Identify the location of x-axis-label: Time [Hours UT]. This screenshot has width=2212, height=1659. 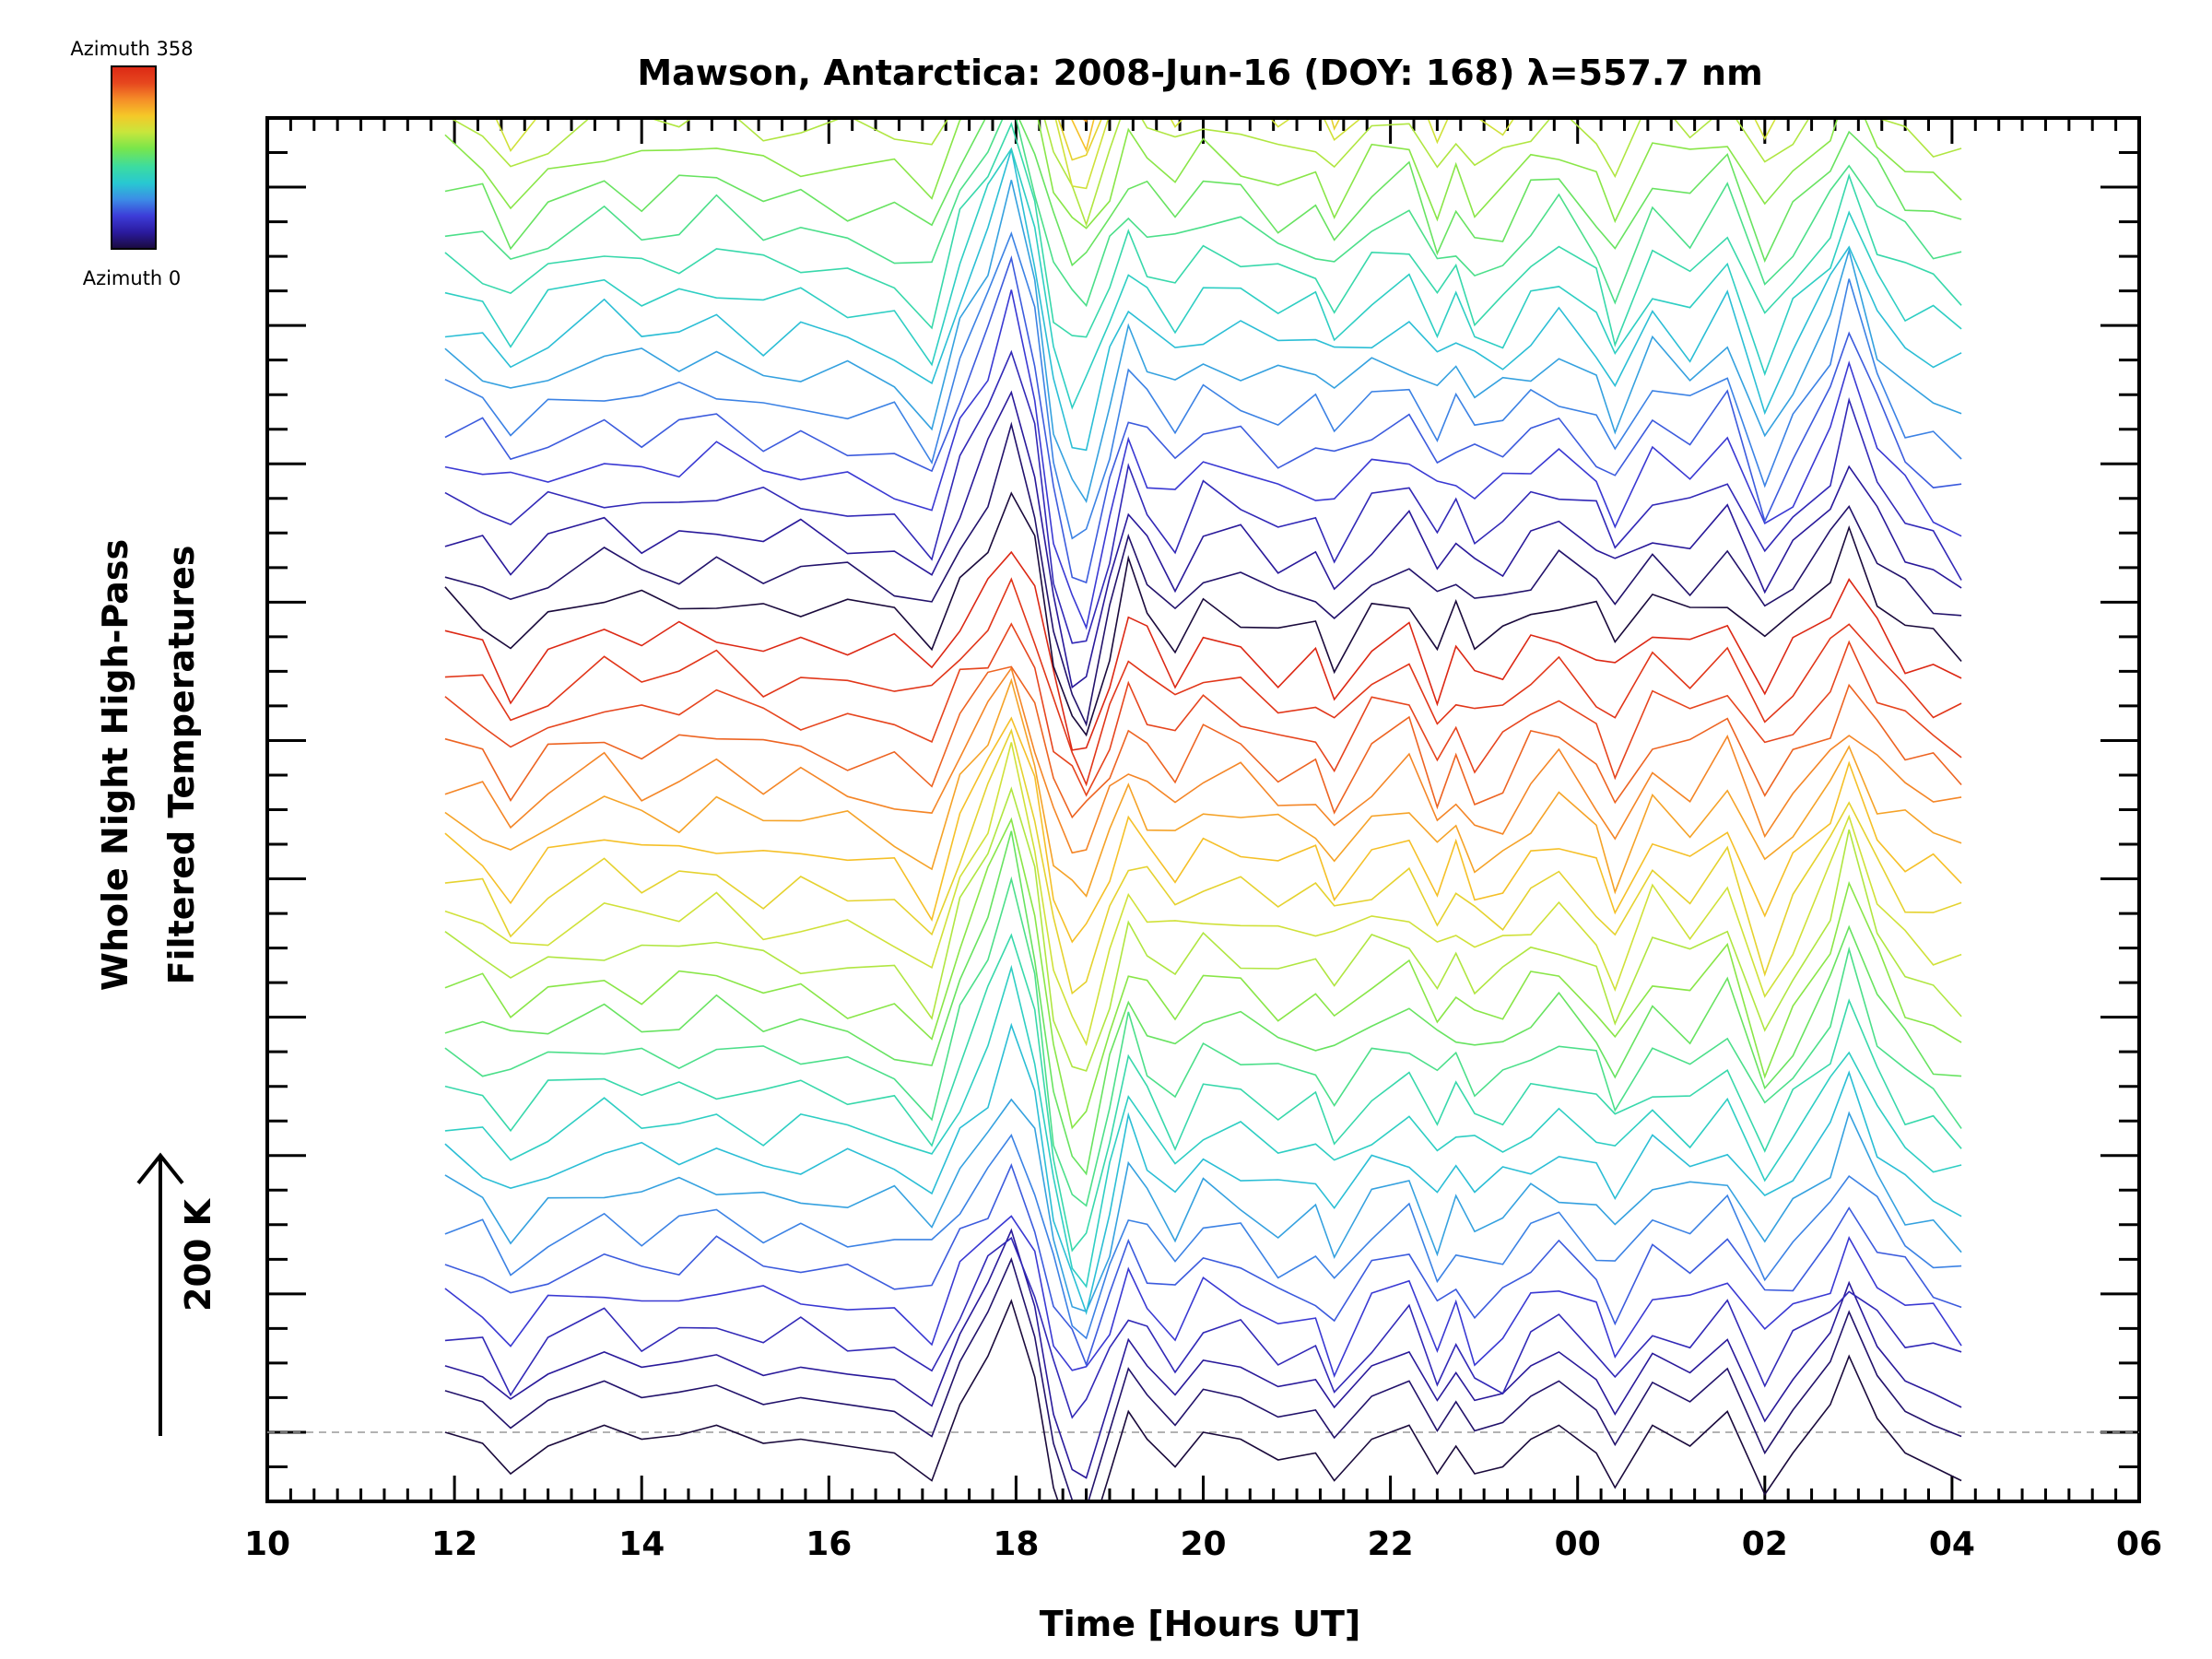
(1200, 1624).